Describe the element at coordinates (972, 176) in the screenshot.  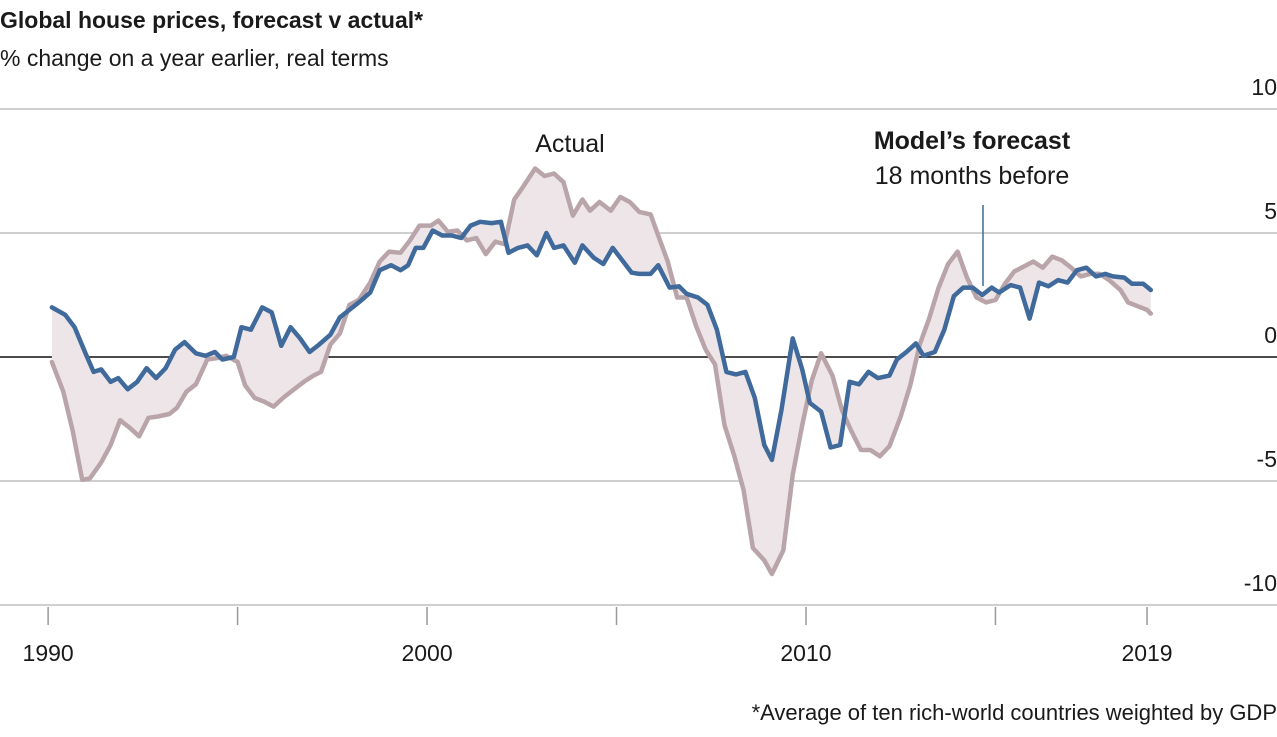
I see `annotation: 18 months before` at that location.